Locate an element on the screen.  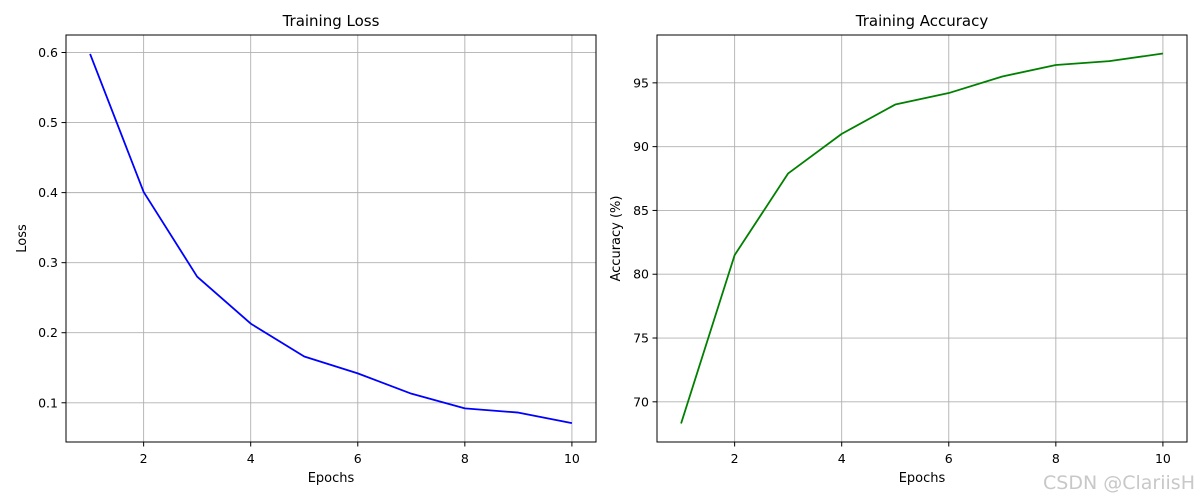
loss-y-tick-label: 0.6 is located at coordinates (48, 52).